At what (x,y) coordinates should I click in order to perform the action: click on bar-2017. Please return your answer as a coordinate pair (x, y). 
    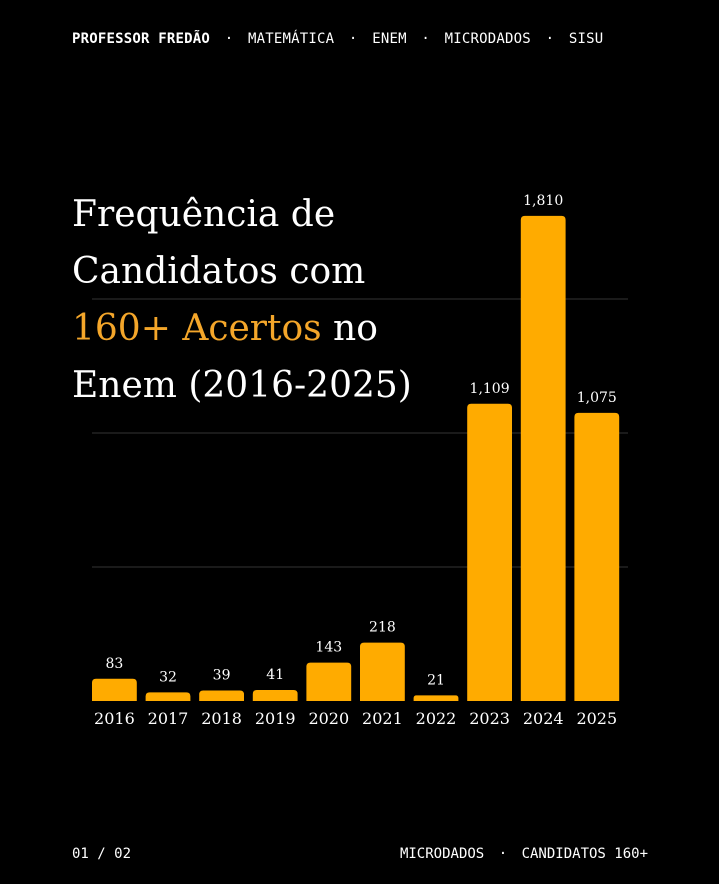
    Looking at the image, I should click on (168, 696).